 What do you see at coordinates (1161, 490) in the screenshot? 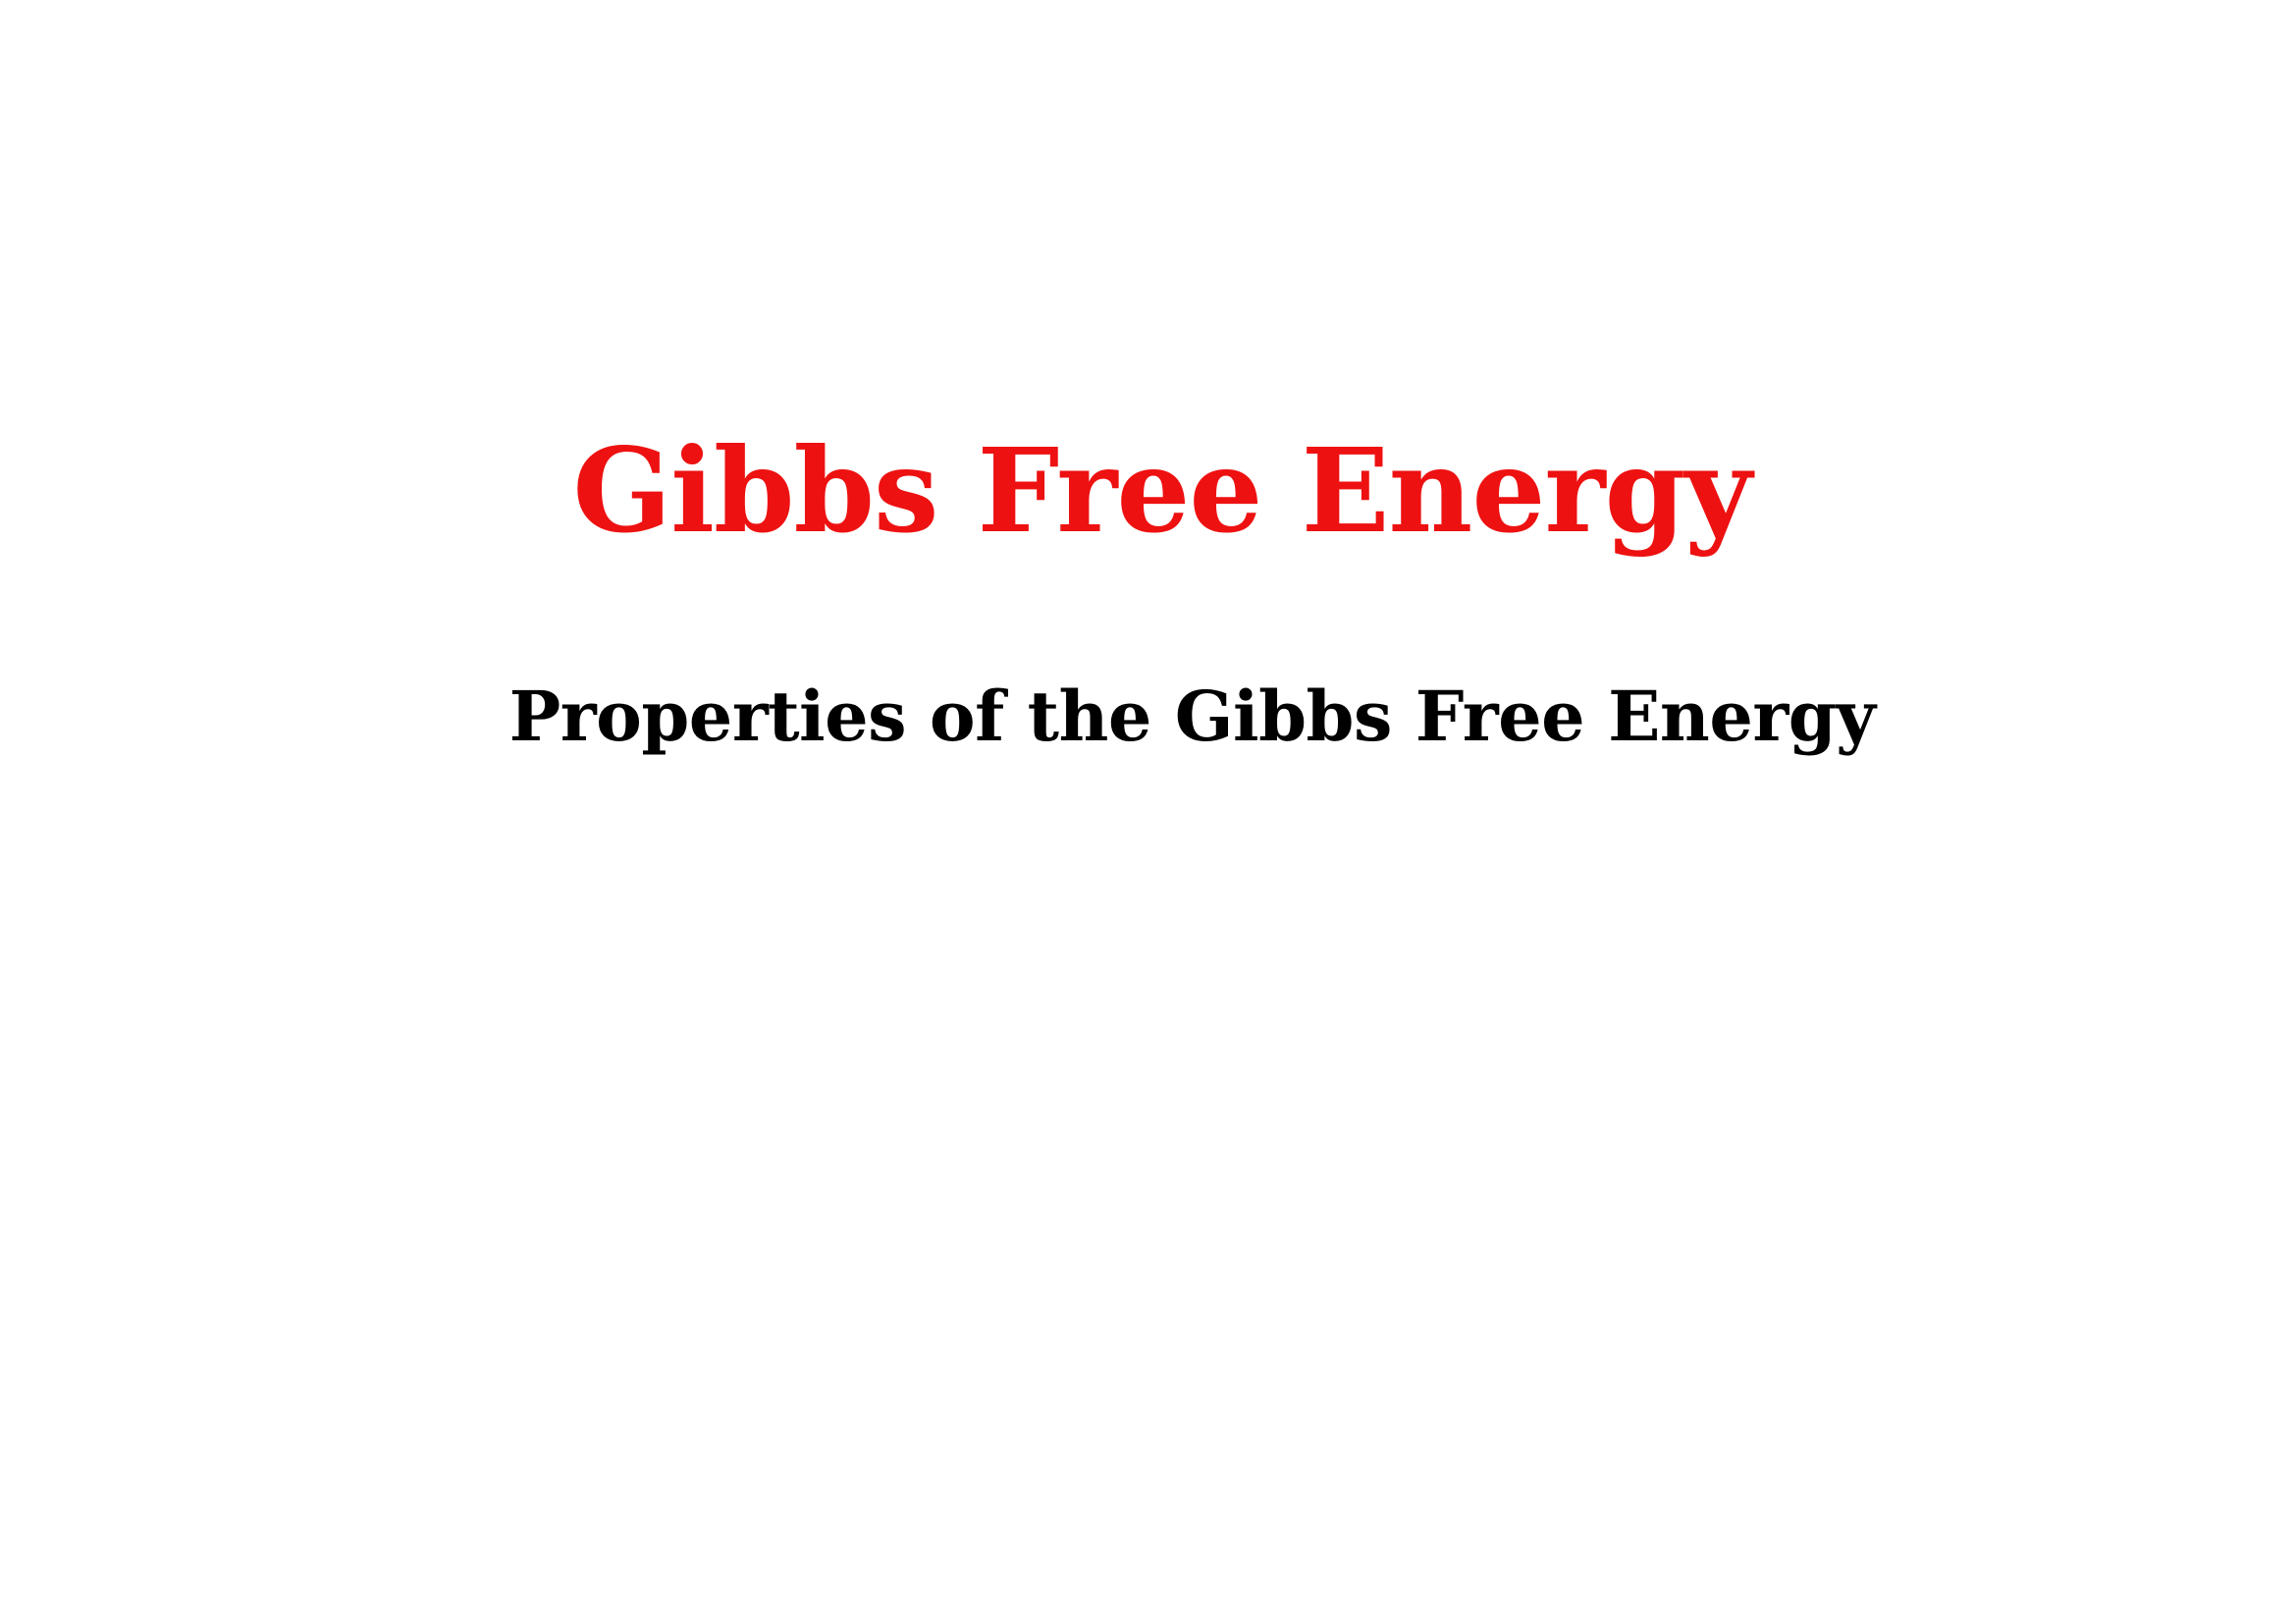
I see `page-title: Gibbs Free Energy` at bounding box center [1161, 490].